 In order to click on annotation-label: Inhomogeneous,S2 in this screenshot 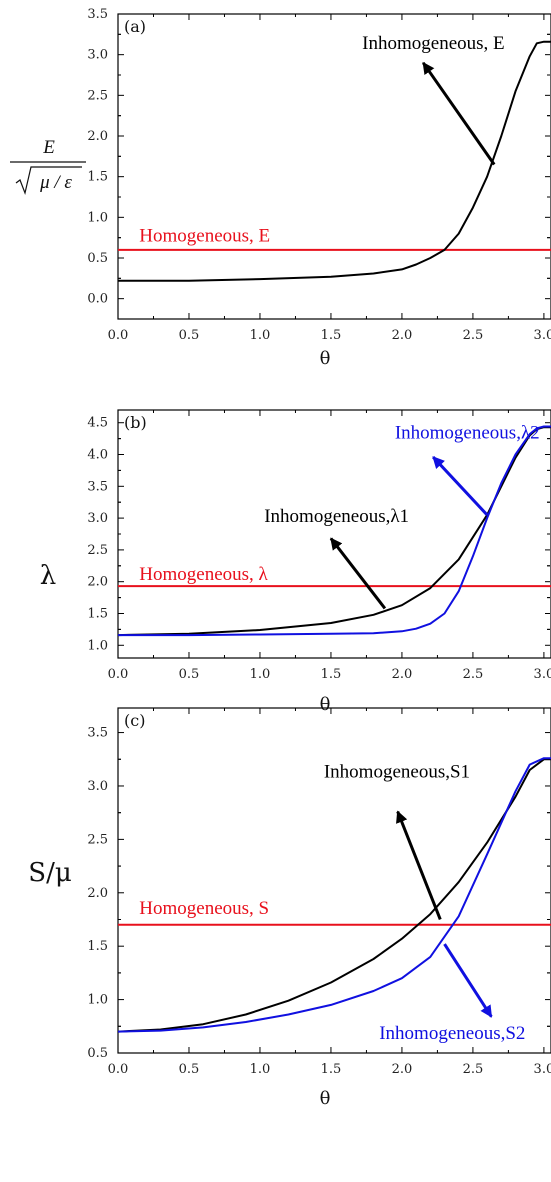, I will do `click(452, 1033)`.